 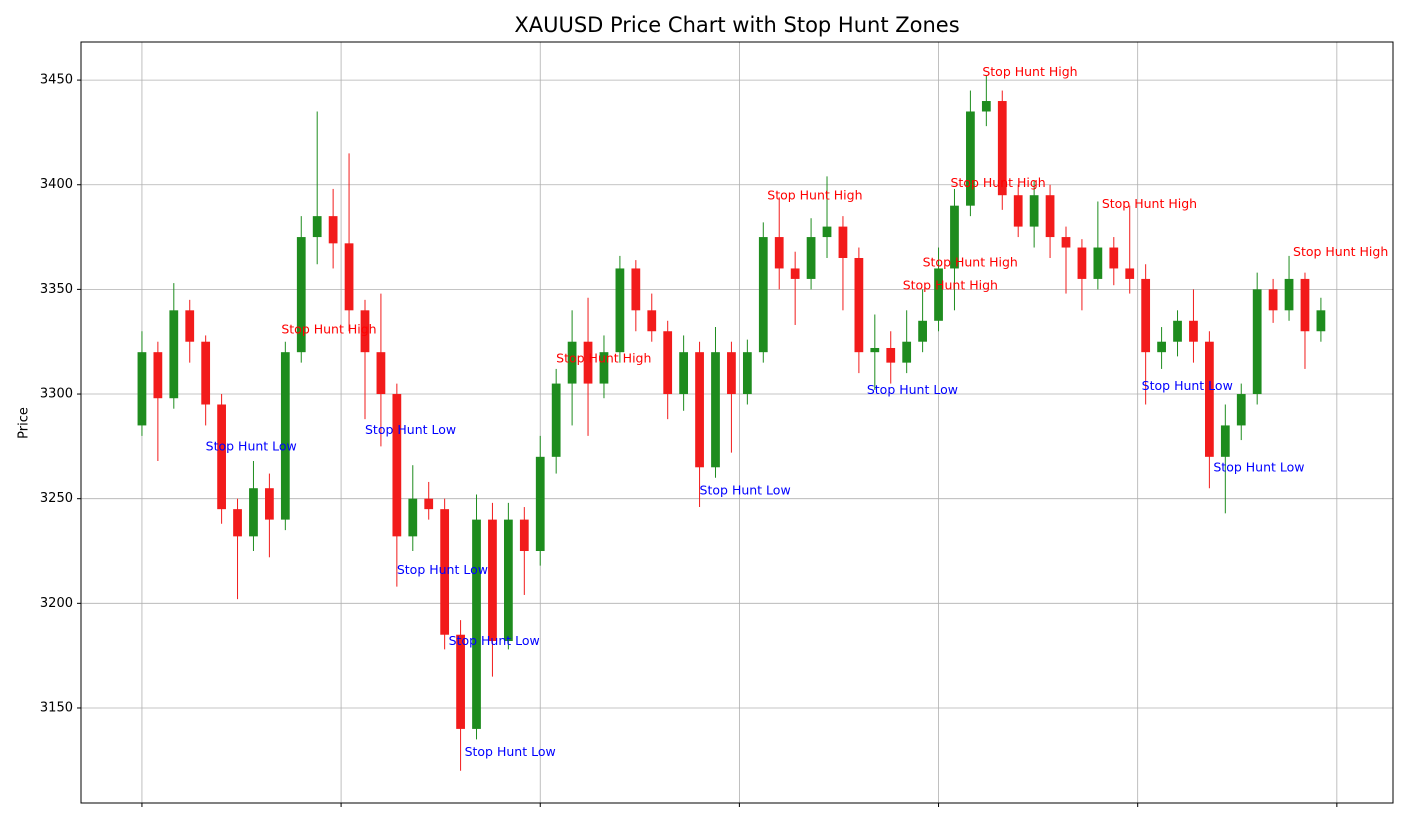 What do you see at coordinates (736, 25) in the screenshot?
I see `chart-title: XAUUSD Price Chart with Stop Hunt Zones` at bounding box center [736, 25].